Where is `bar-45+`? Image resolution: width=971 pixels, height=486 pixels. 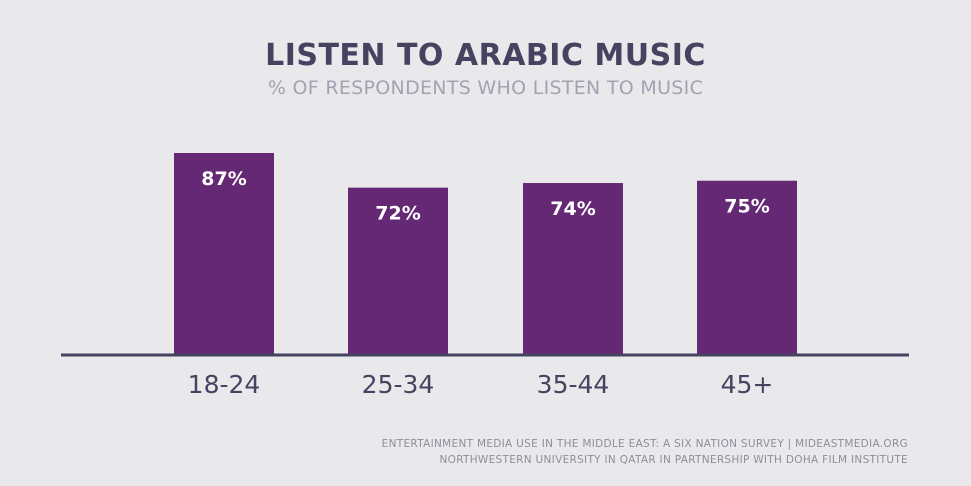 bar-45+ is located at coordinates (747, 267).